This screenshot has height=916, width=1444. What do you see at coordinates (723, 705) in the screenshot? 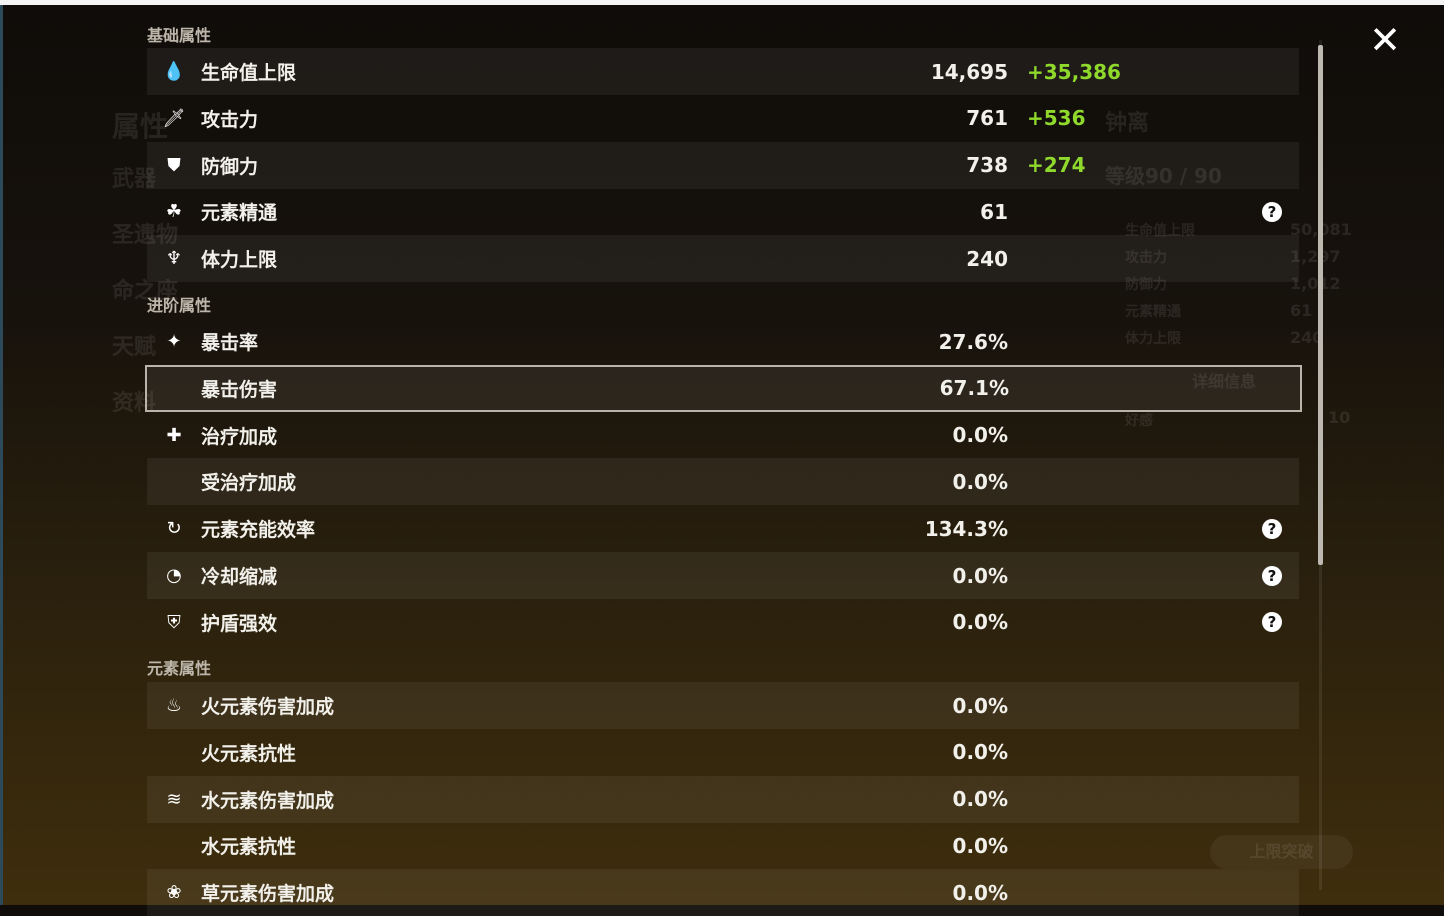
I see `stat-row: ♨ 火元素伤害加成 0.0%` at bounding box center [723, 705].